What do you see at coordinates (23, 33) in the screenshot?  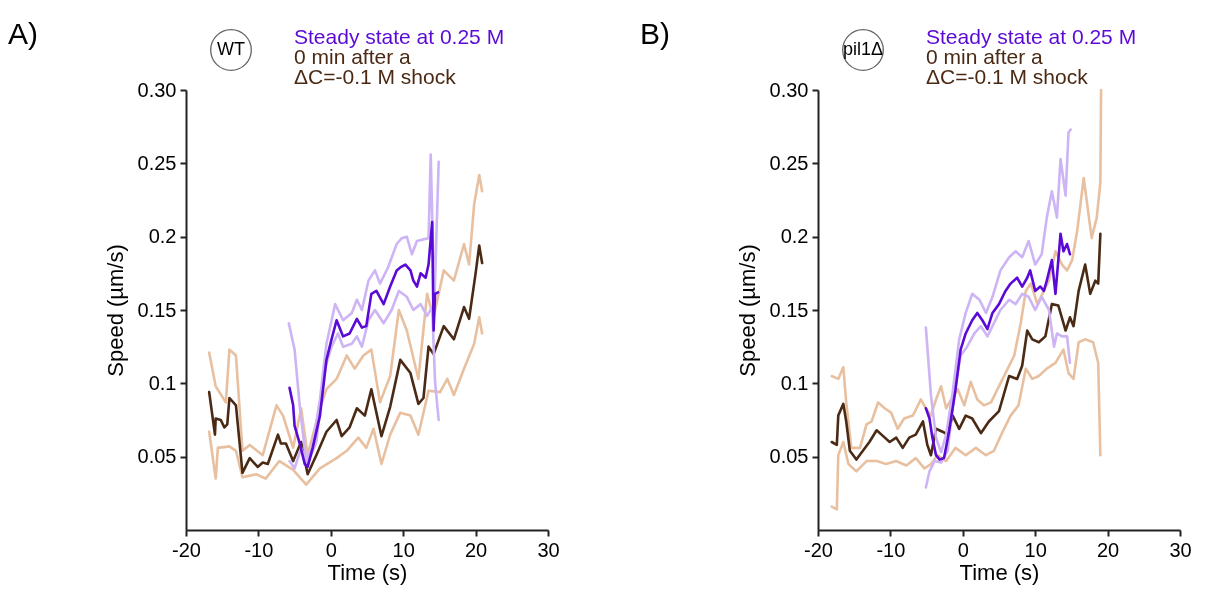 I see `text: A)` at bounding box center [23, 33].